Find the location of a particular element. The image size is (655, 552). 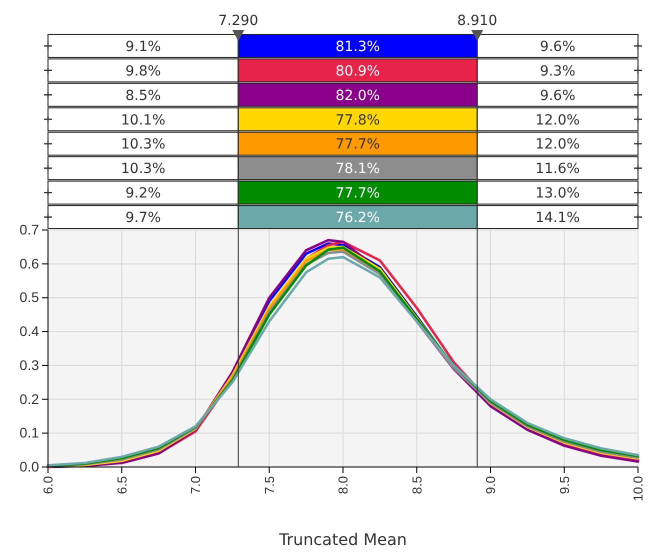

y-tick-label: 0.6 is located at coordinates (30, 263).